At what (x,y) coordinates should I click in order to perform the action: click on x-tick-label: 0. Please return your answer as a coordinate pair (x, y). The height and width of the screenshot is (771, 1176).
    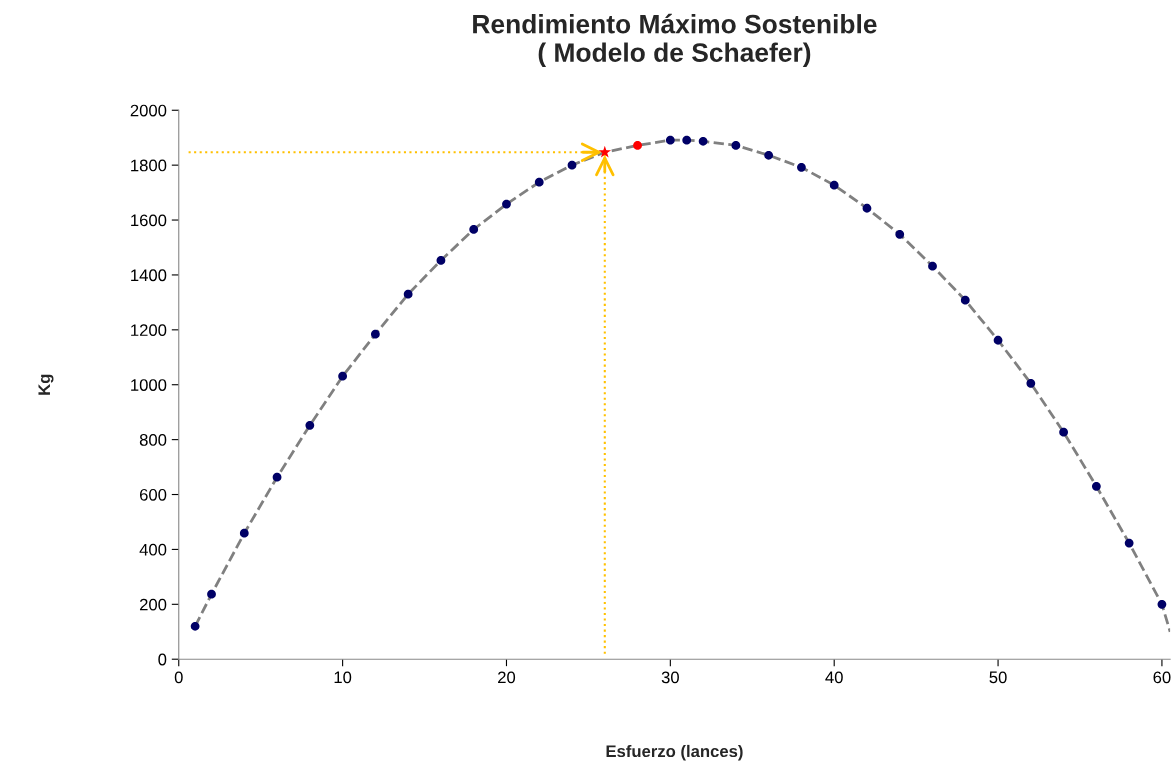
    Looking at the image, I should click on (178, 677).